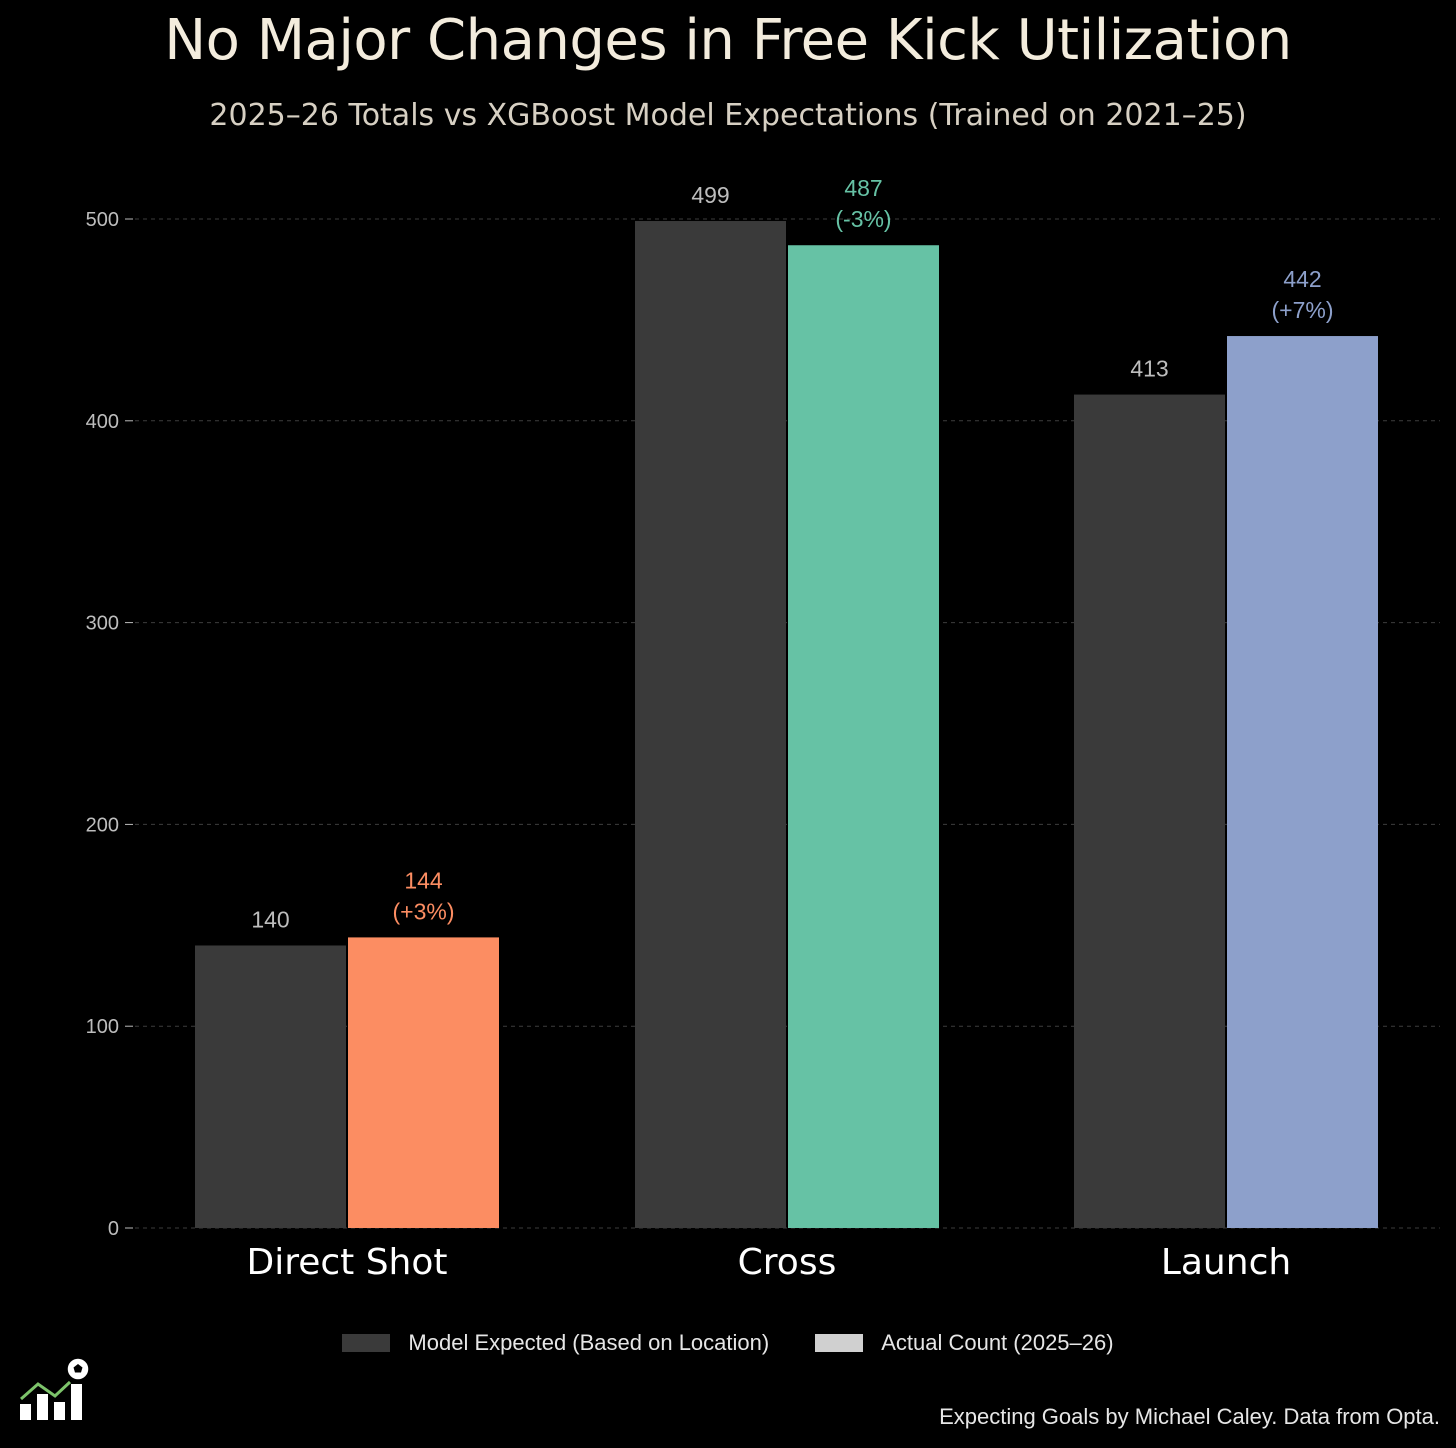 The width and height of the screenshot is (1456, 1448). I want to click on y-tick-label-200: 200, so click(102, 825).